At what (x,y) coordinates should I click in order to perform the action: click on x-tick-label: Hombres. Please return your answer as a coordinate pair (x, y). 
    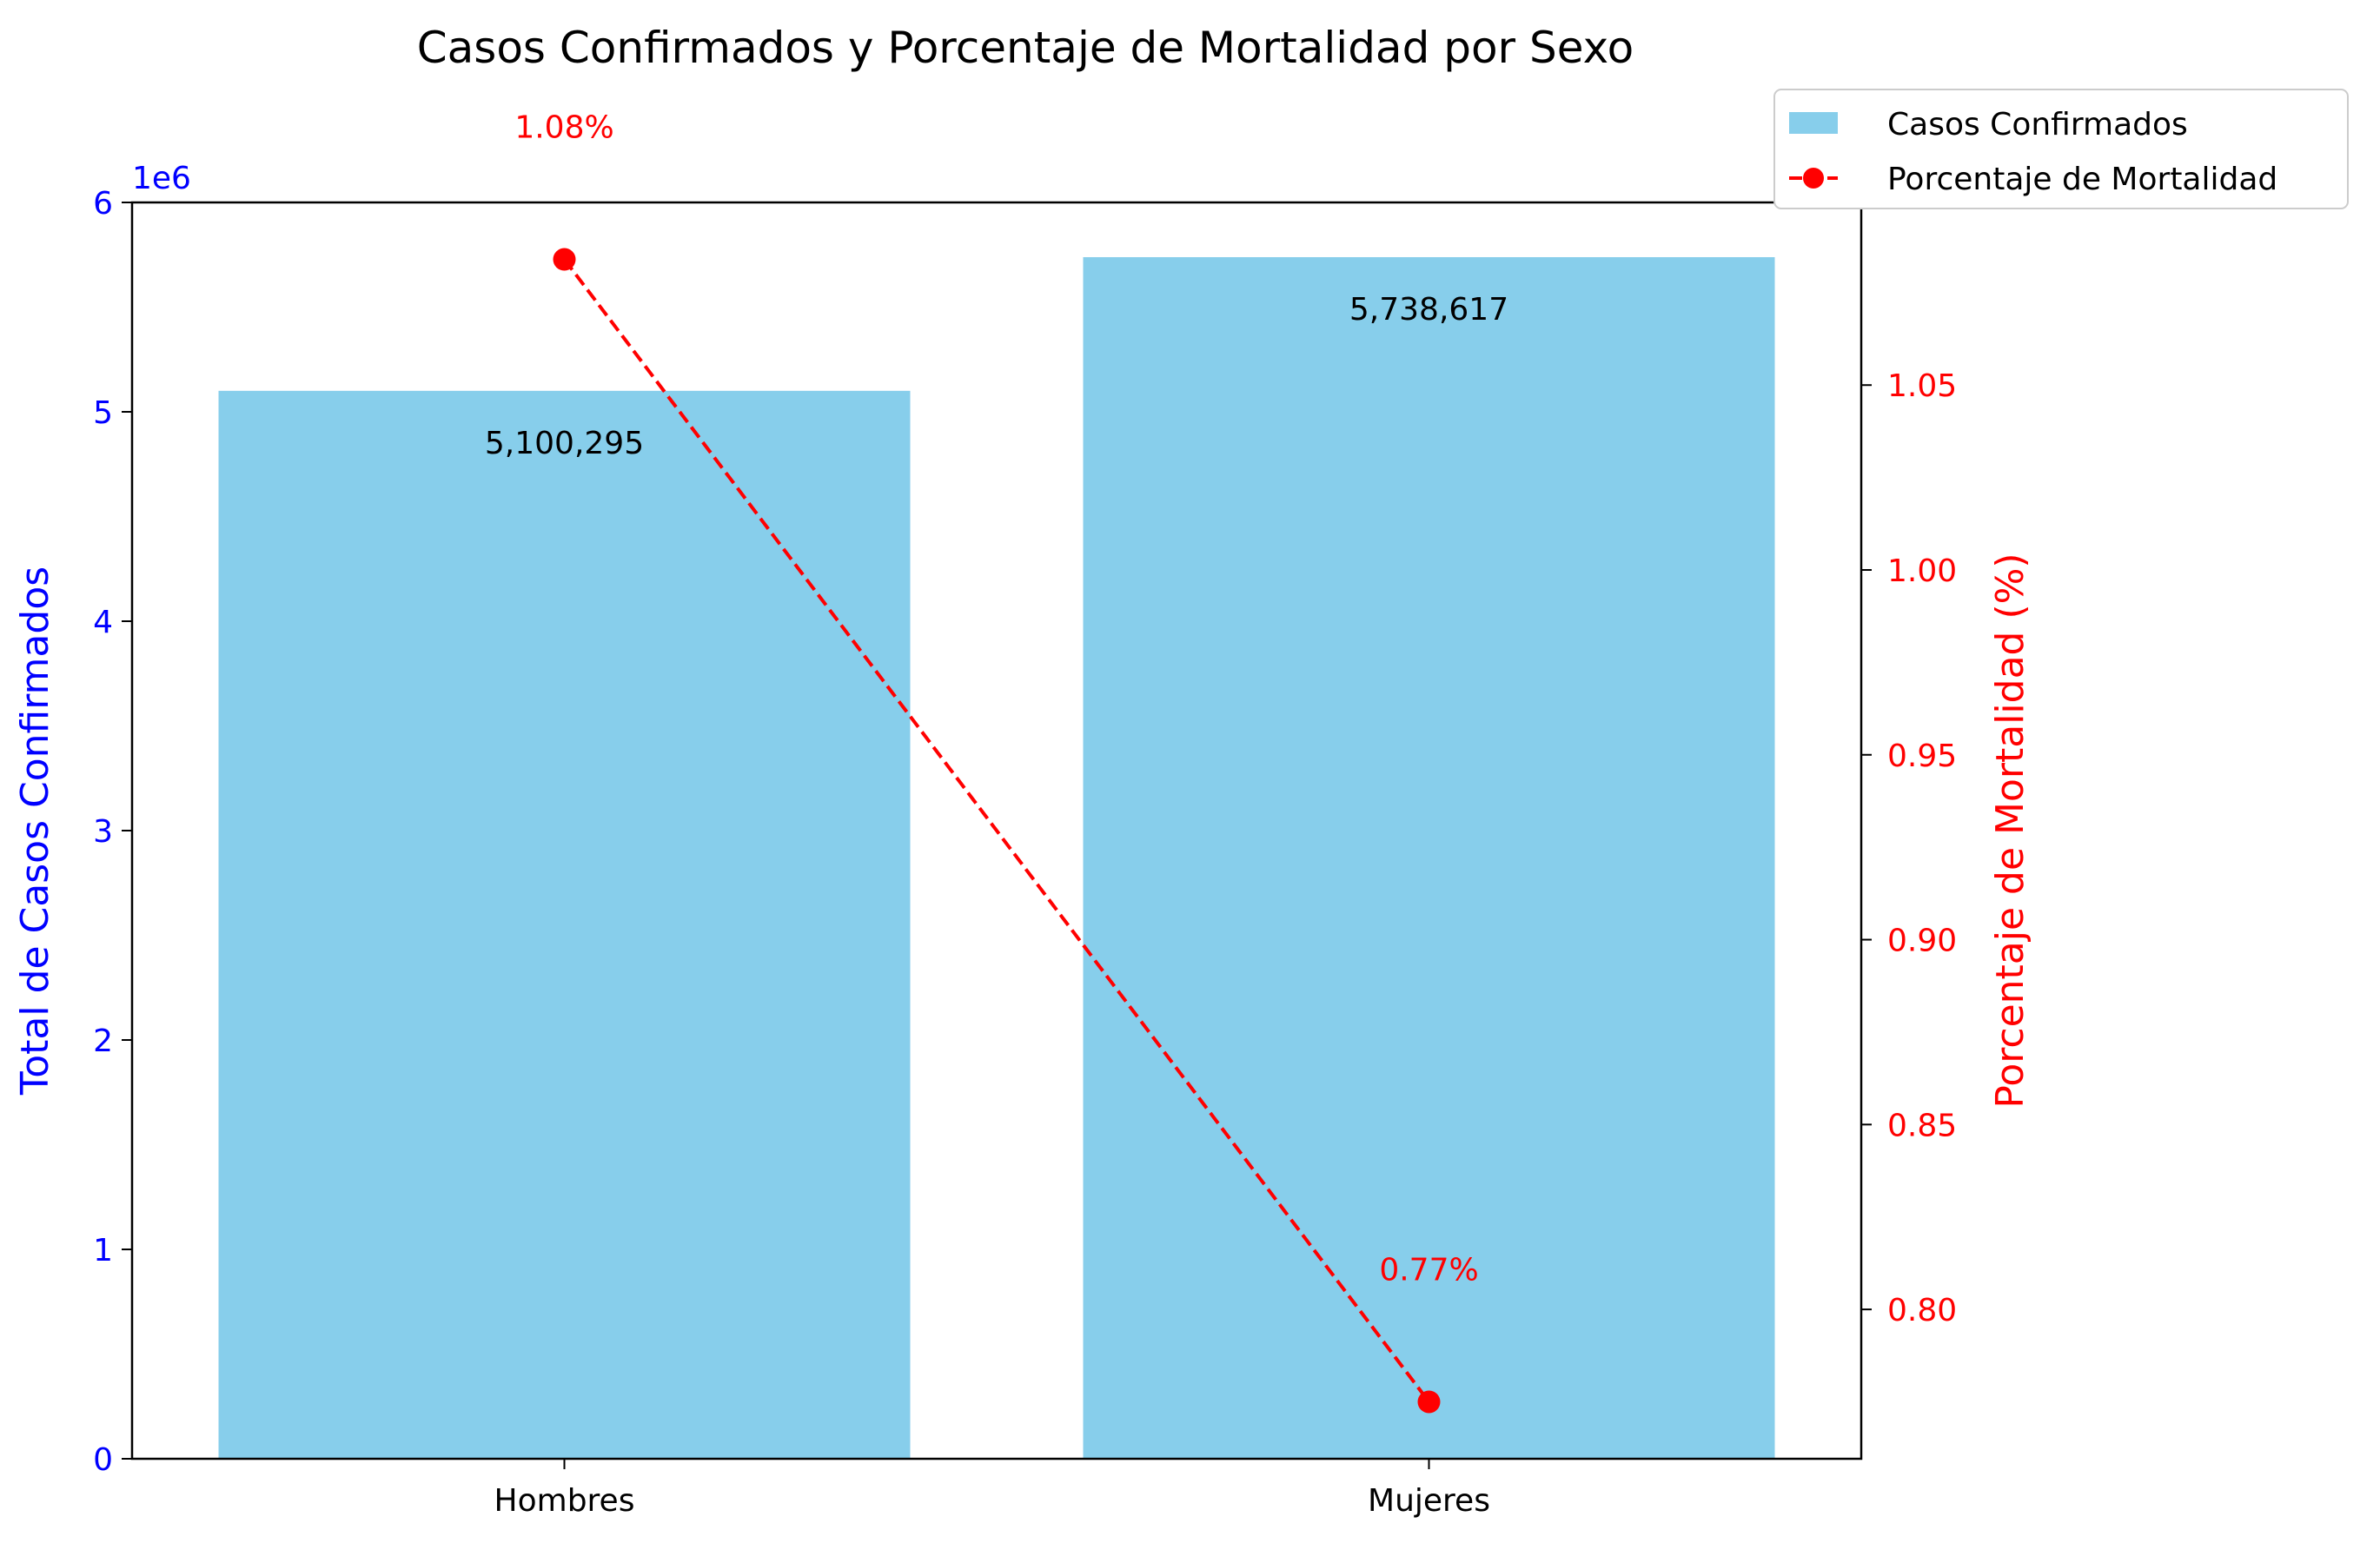
    Looking at the image, I should click on (564, 1501).